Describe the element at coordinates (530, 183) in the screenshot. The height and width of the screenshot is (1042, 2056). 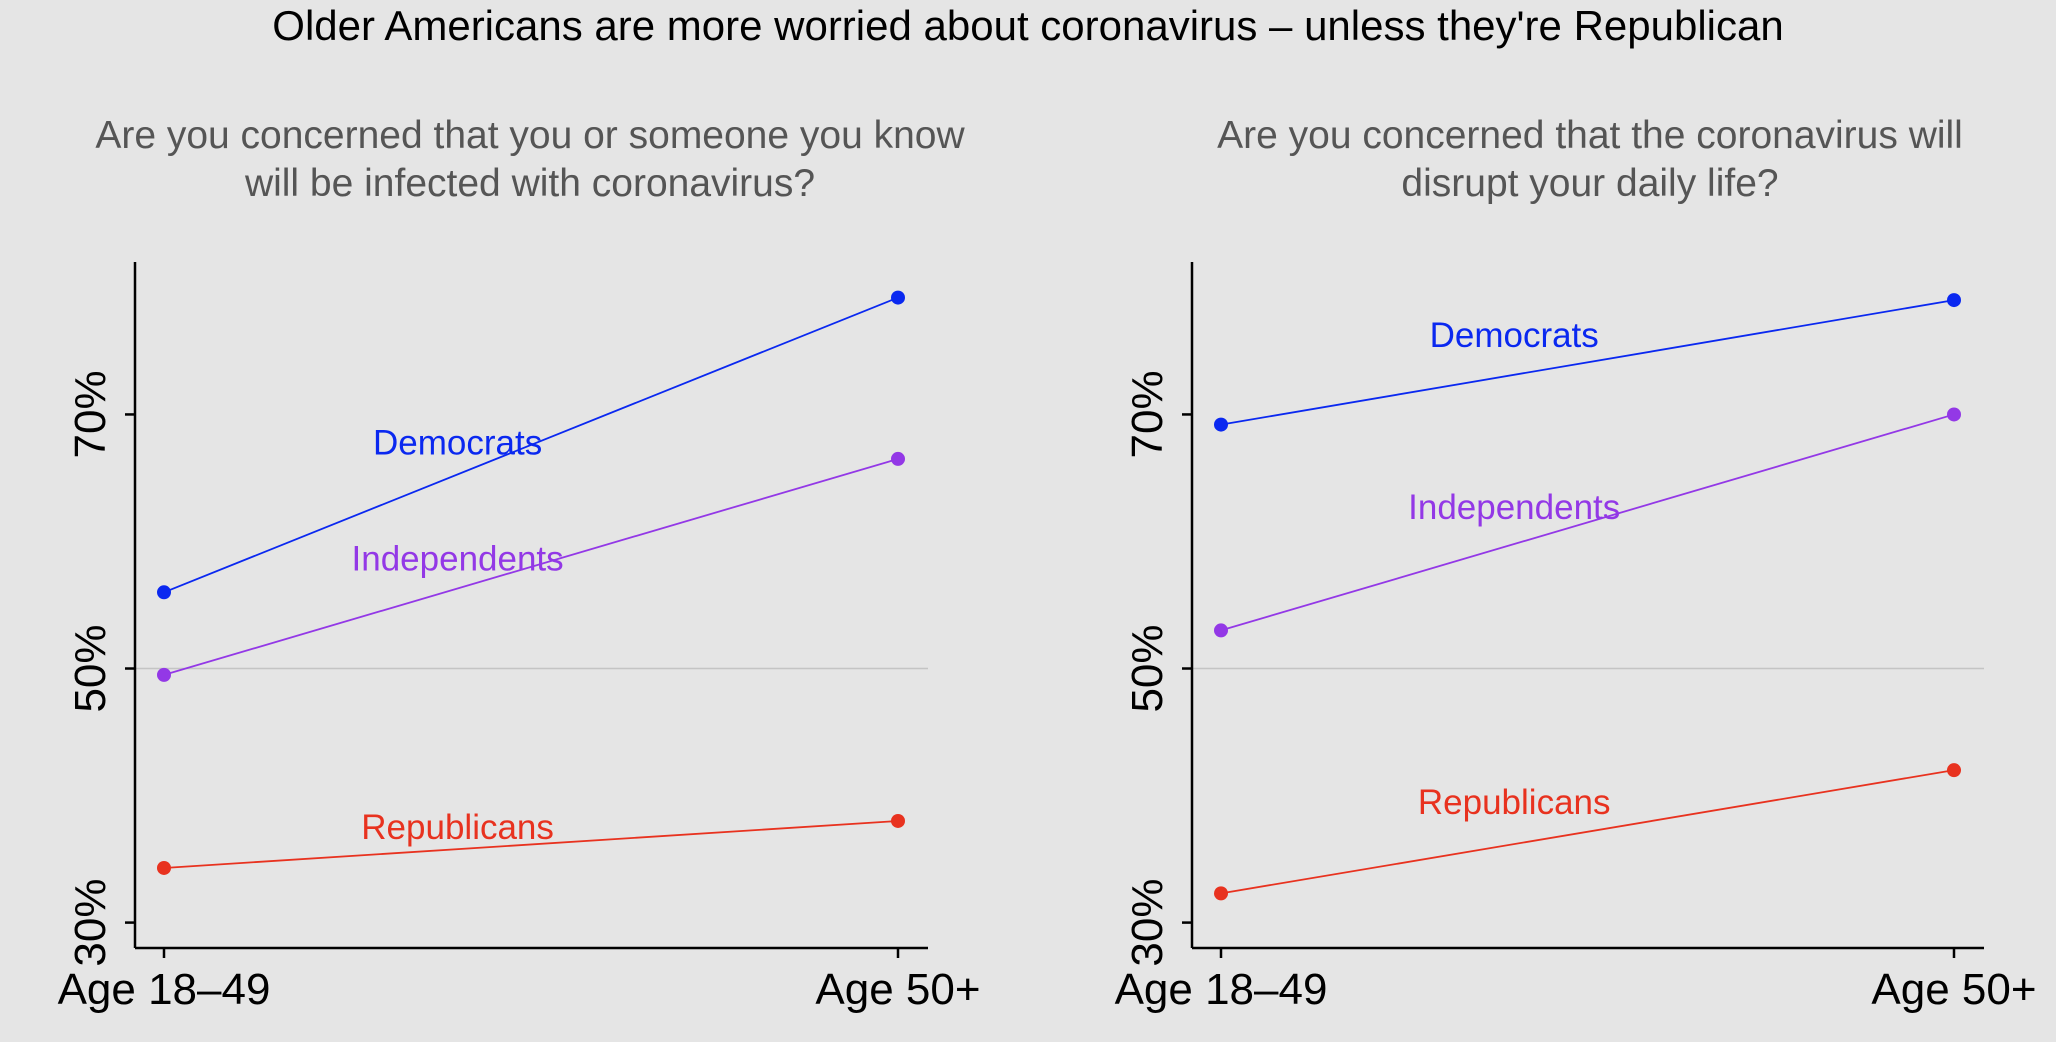
I see `subtitle-line-2: will be infected with coronavirus?` at that location.